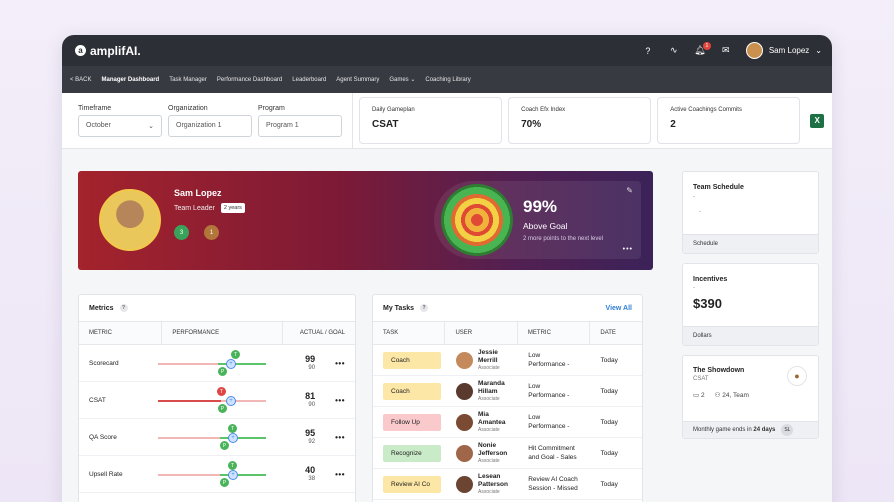 The image size is (894, 502). I want to click on kpi-daily-gameplan: Daily Gameplan CSAT, so click(430, 120).